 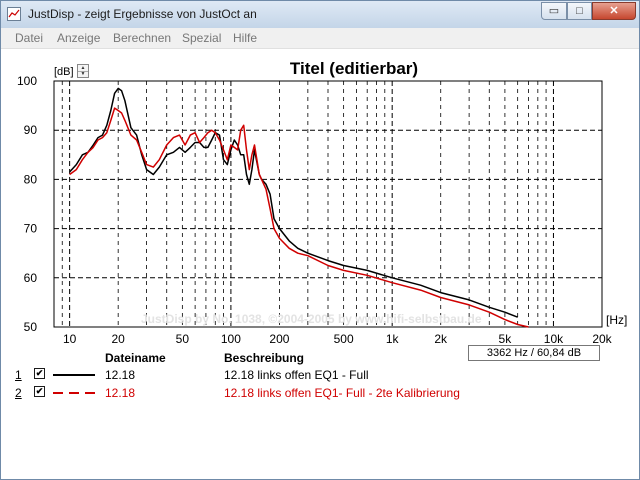 What do you see at coordinates (79, 38) in the screenshot?
I see `menu-anzeige: Anzeige` at bounding box center [79, 38].